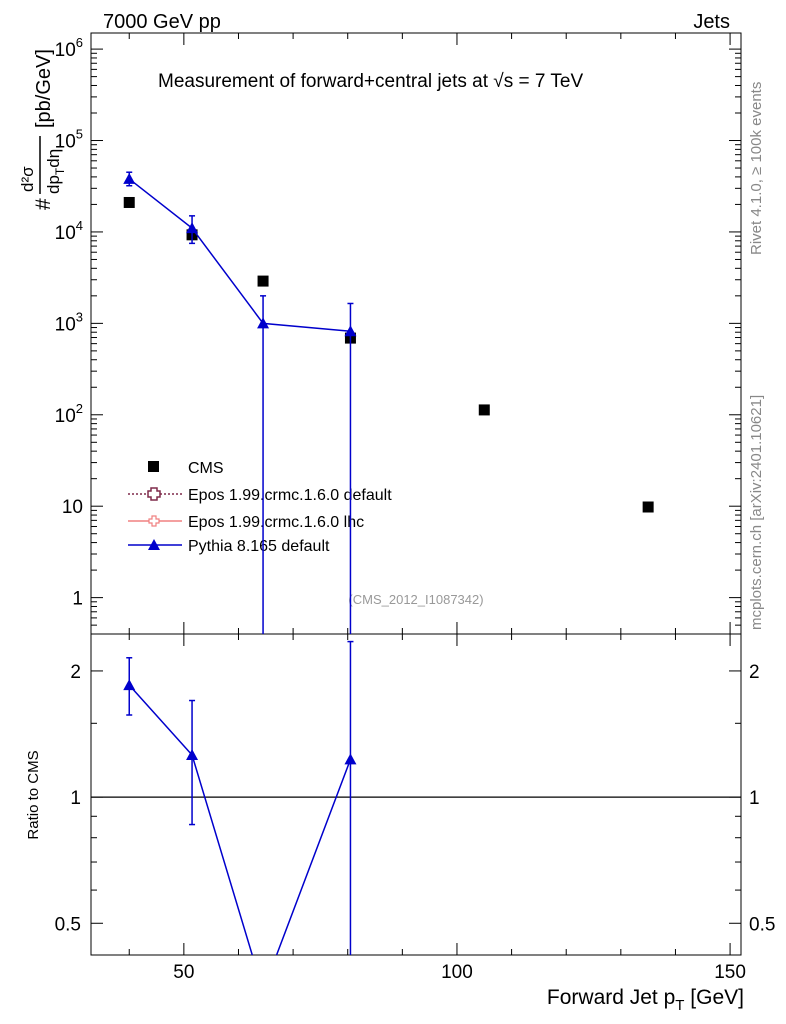  Describe the element at coordinates (154, 494) in the screenshot. I see `legend-epos-default-marker` at that location.